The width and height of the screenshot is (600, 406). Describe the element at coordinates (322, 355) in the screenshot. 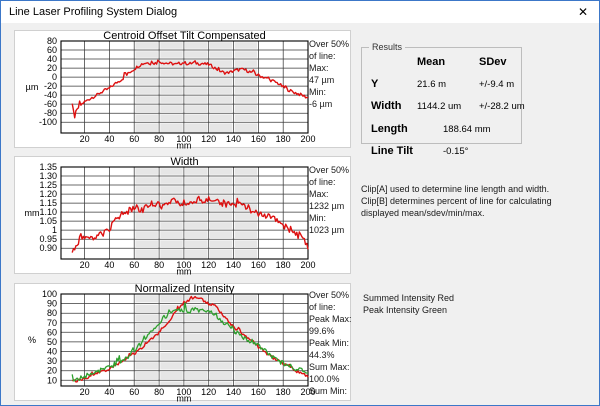

I see `annot-line: 44.3%` at that location.